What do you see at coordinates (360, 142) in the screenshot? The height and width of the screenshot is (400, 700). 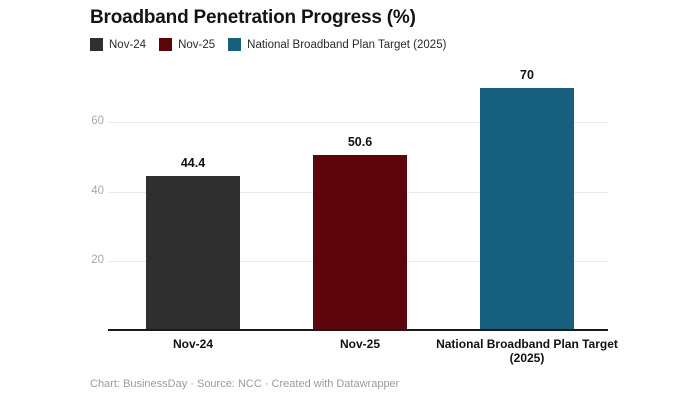 I see `value-label-nov-25: 50.6` at bounding box center [360, 142].